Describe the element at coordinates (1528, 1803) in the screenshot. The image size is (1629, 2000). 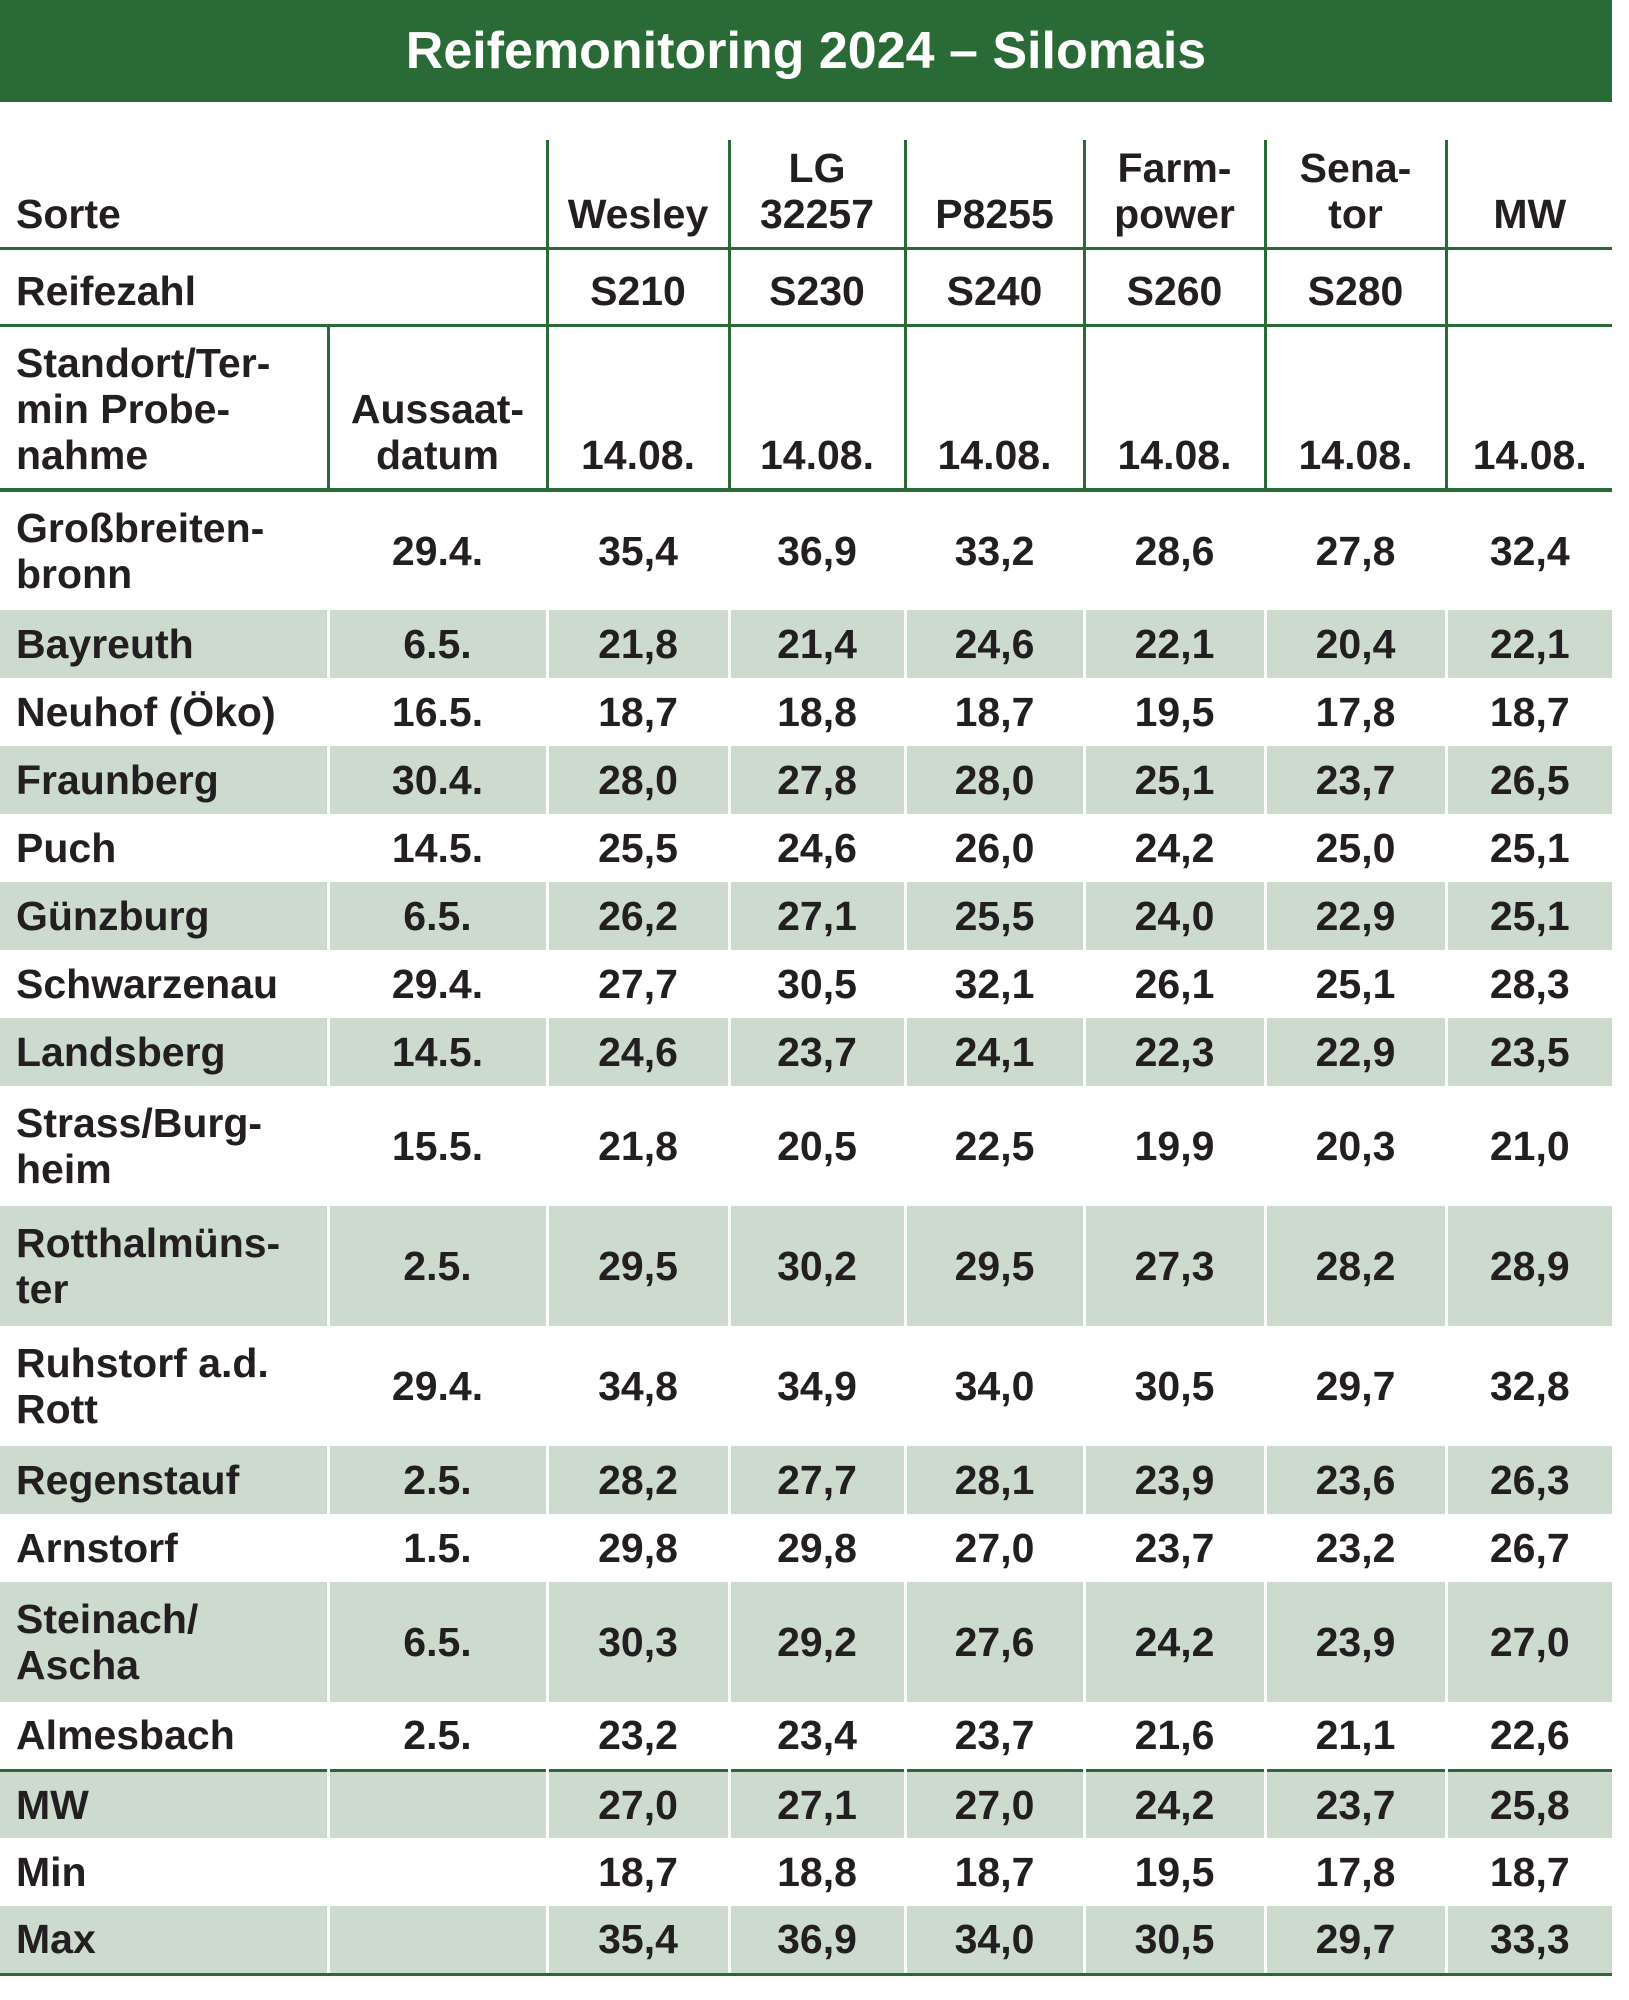
I see `value-cell: 25,8` at that location.